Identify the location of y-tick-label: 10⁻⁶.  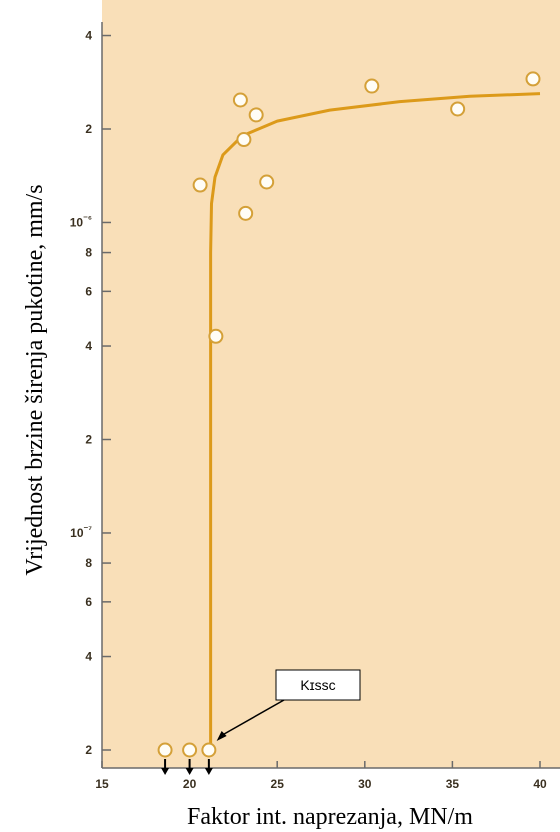
(81, 221).